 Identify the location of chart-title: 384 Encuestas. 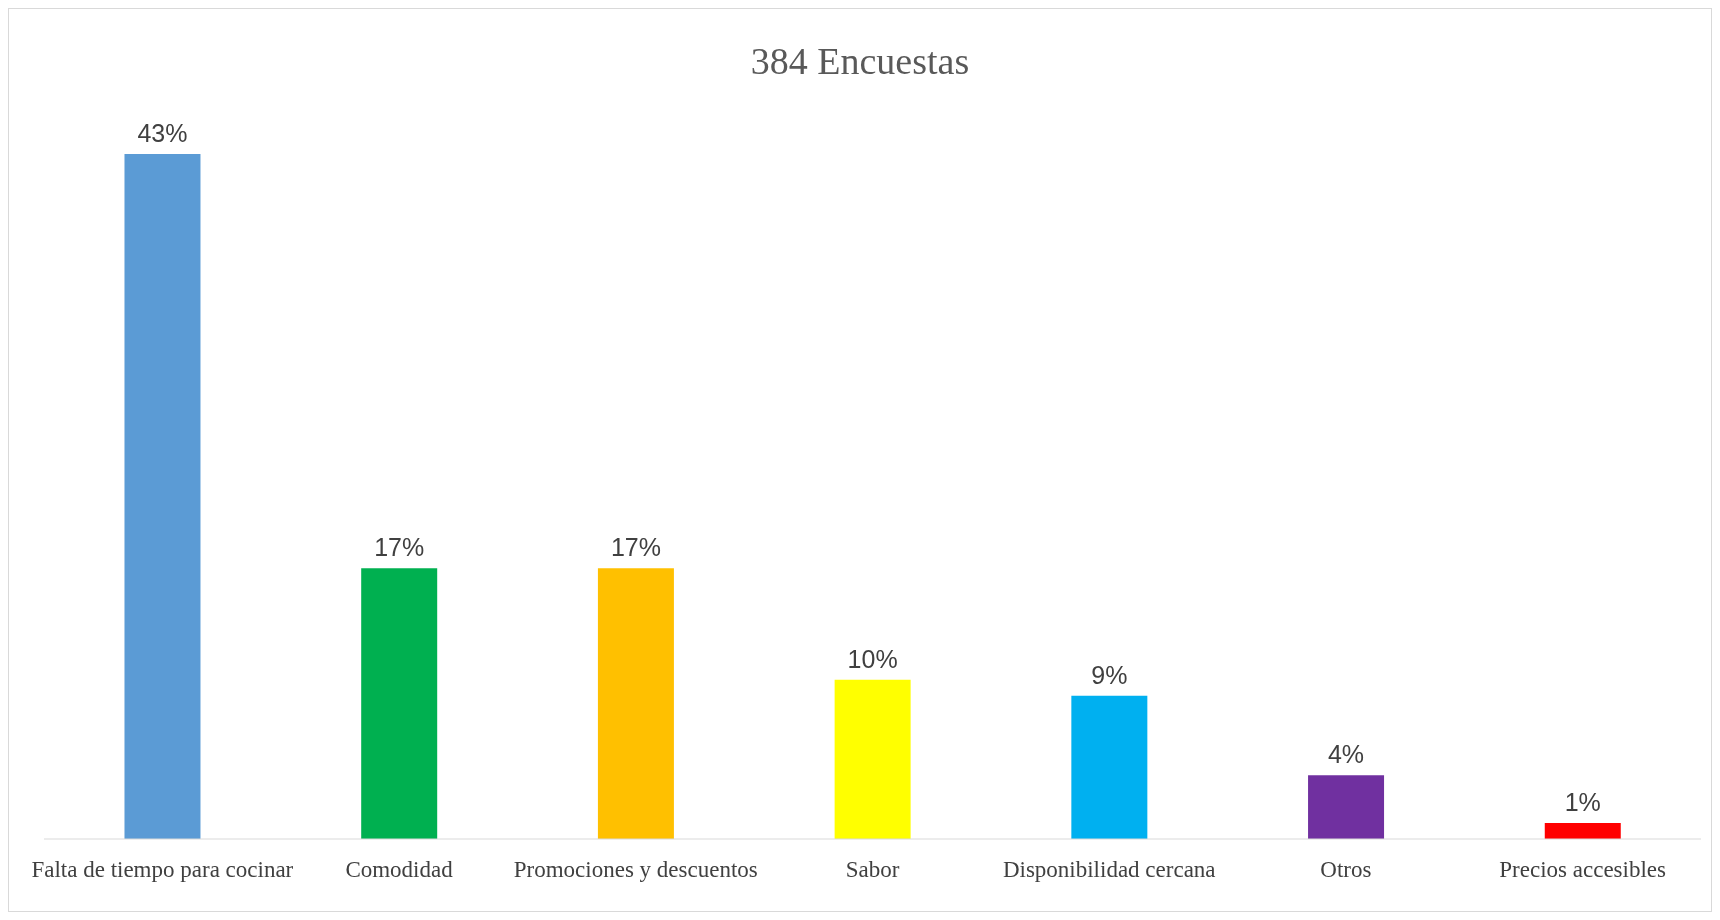
(860, 61).